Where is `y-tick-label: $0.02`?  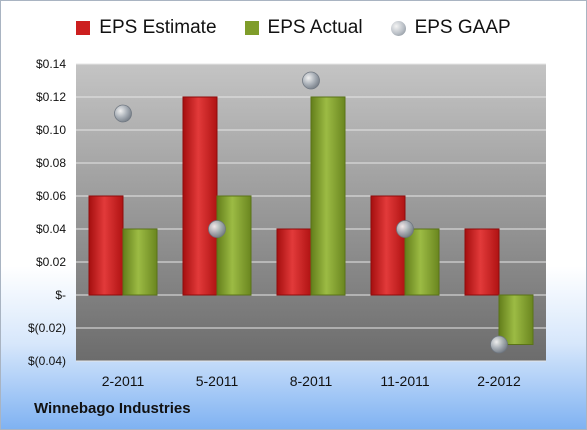
y-tick-label: $0.02 is located at coordinates (51, 262).